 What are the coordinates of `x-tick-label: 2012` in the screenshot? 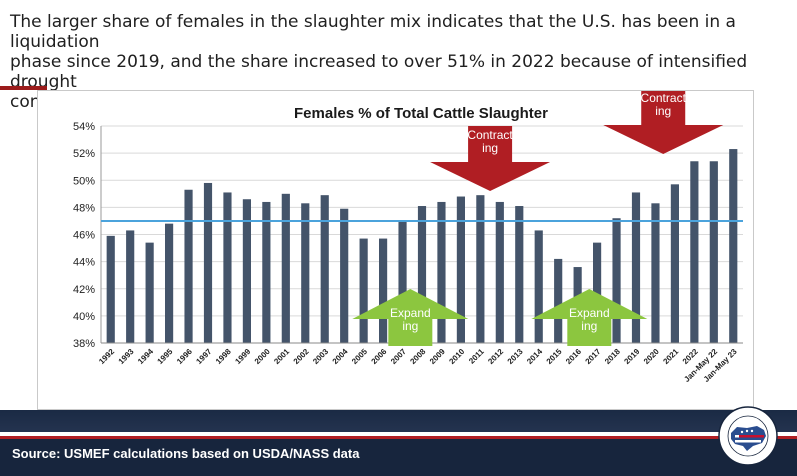 It's located at (495, 356).